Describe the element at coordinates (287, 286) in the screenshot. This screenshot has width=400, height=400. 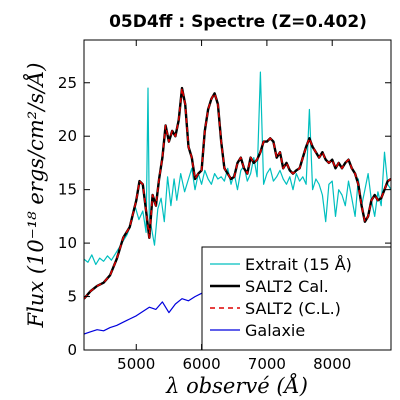
I see `legend-label-1: SALT2 Cal.` at that location.